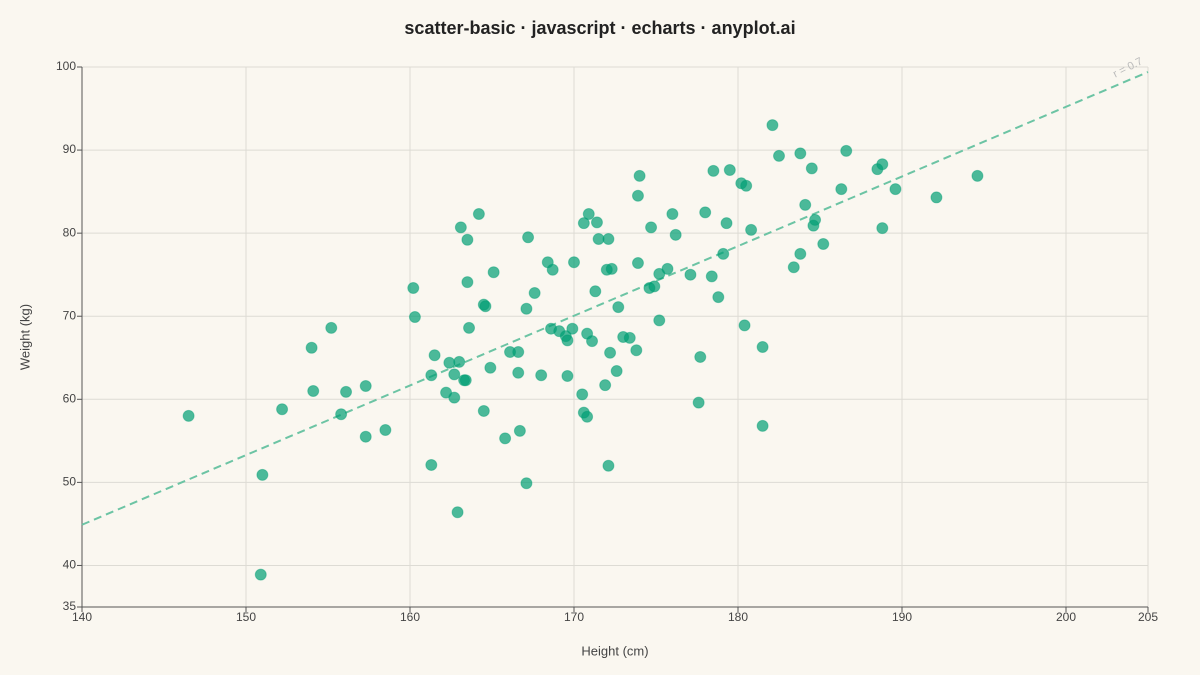 The height and width of the screenshot is (675, 1200). I want to click on y-tick-label: 50, so click(70, 482).